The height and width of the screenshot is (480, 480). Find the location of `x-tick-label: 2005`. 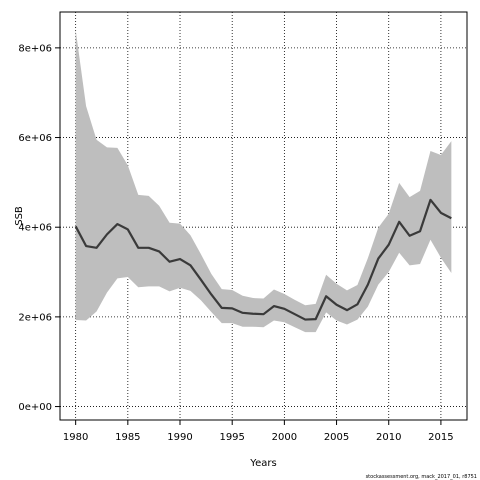

x-tick-label: 2005 is located at coordinates (336, 437).